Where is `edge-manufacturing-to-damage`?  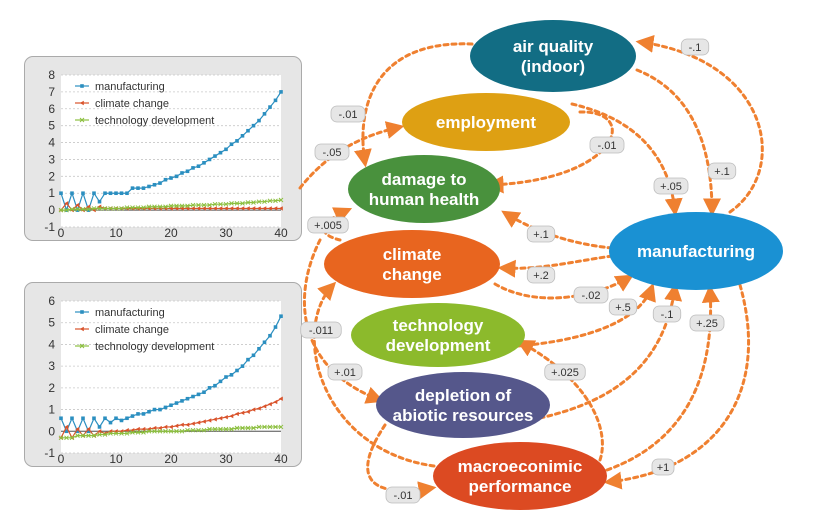
edge-manufacturing-to-damage is located at coordinates (557, 230).